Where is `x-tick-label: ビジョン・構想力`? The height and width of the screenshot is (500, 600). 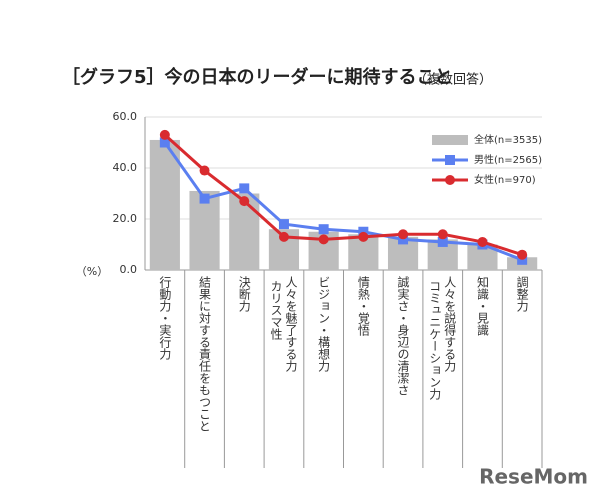 x-tick-label: ビジョン・構想力 is located at coordinates (324, 324).